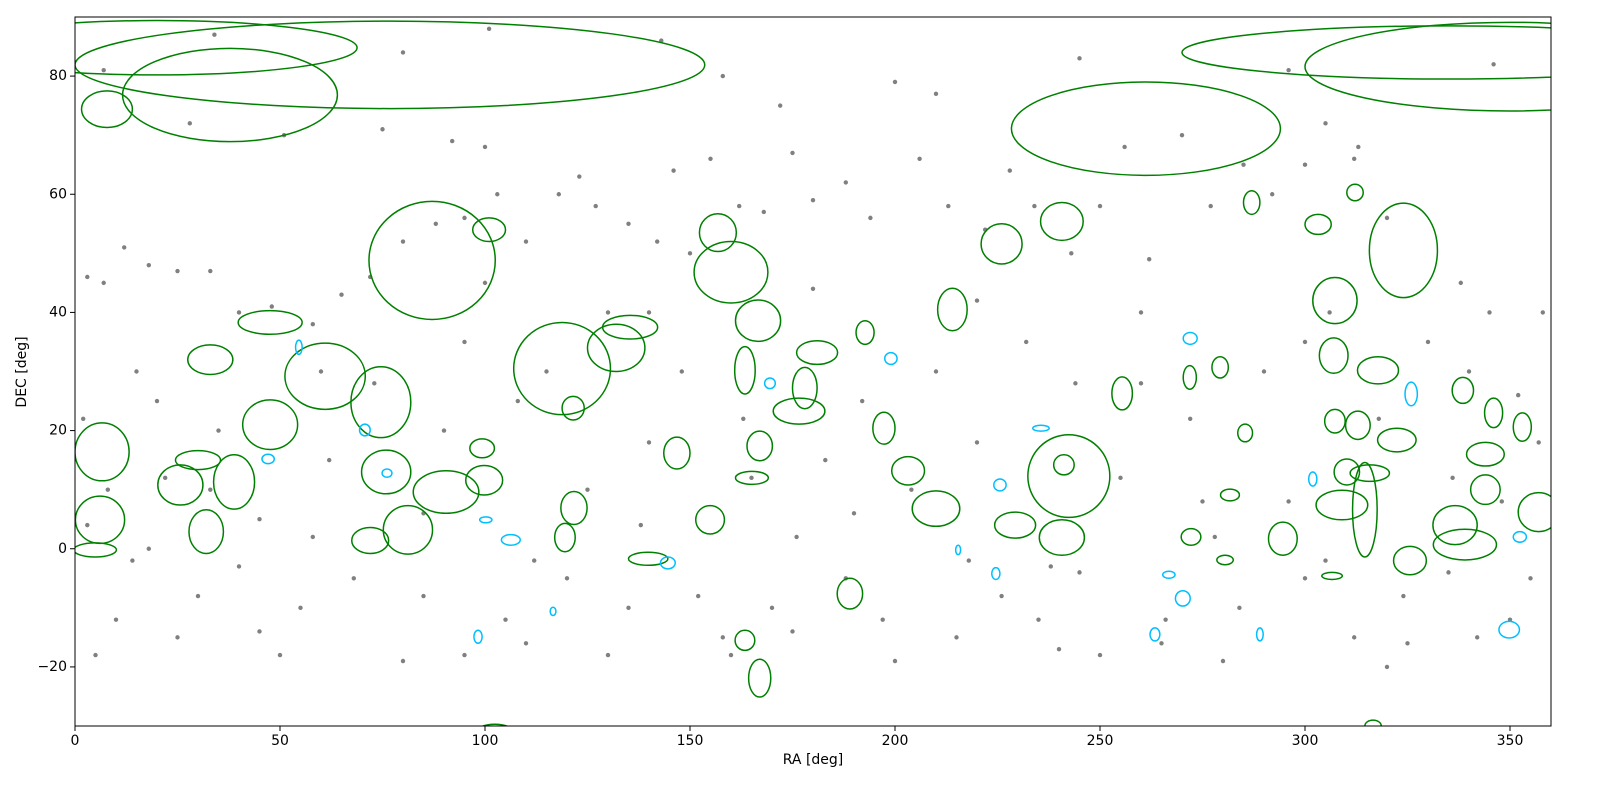 The height and width of the screenshot is (800, 1600). I want to click on y-tick-label: 0, so click(62, 549).